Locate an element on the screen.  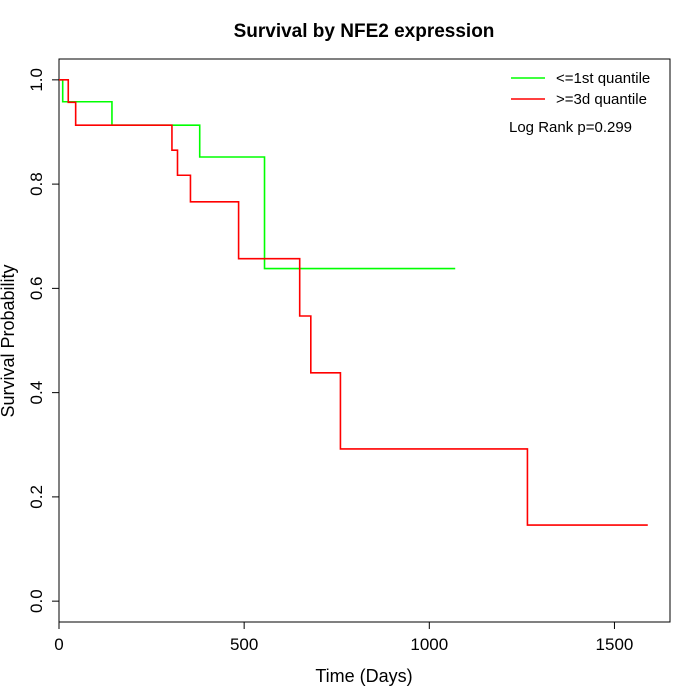
x-axis-title: Time (Days) is located at coordinates (363, 676).